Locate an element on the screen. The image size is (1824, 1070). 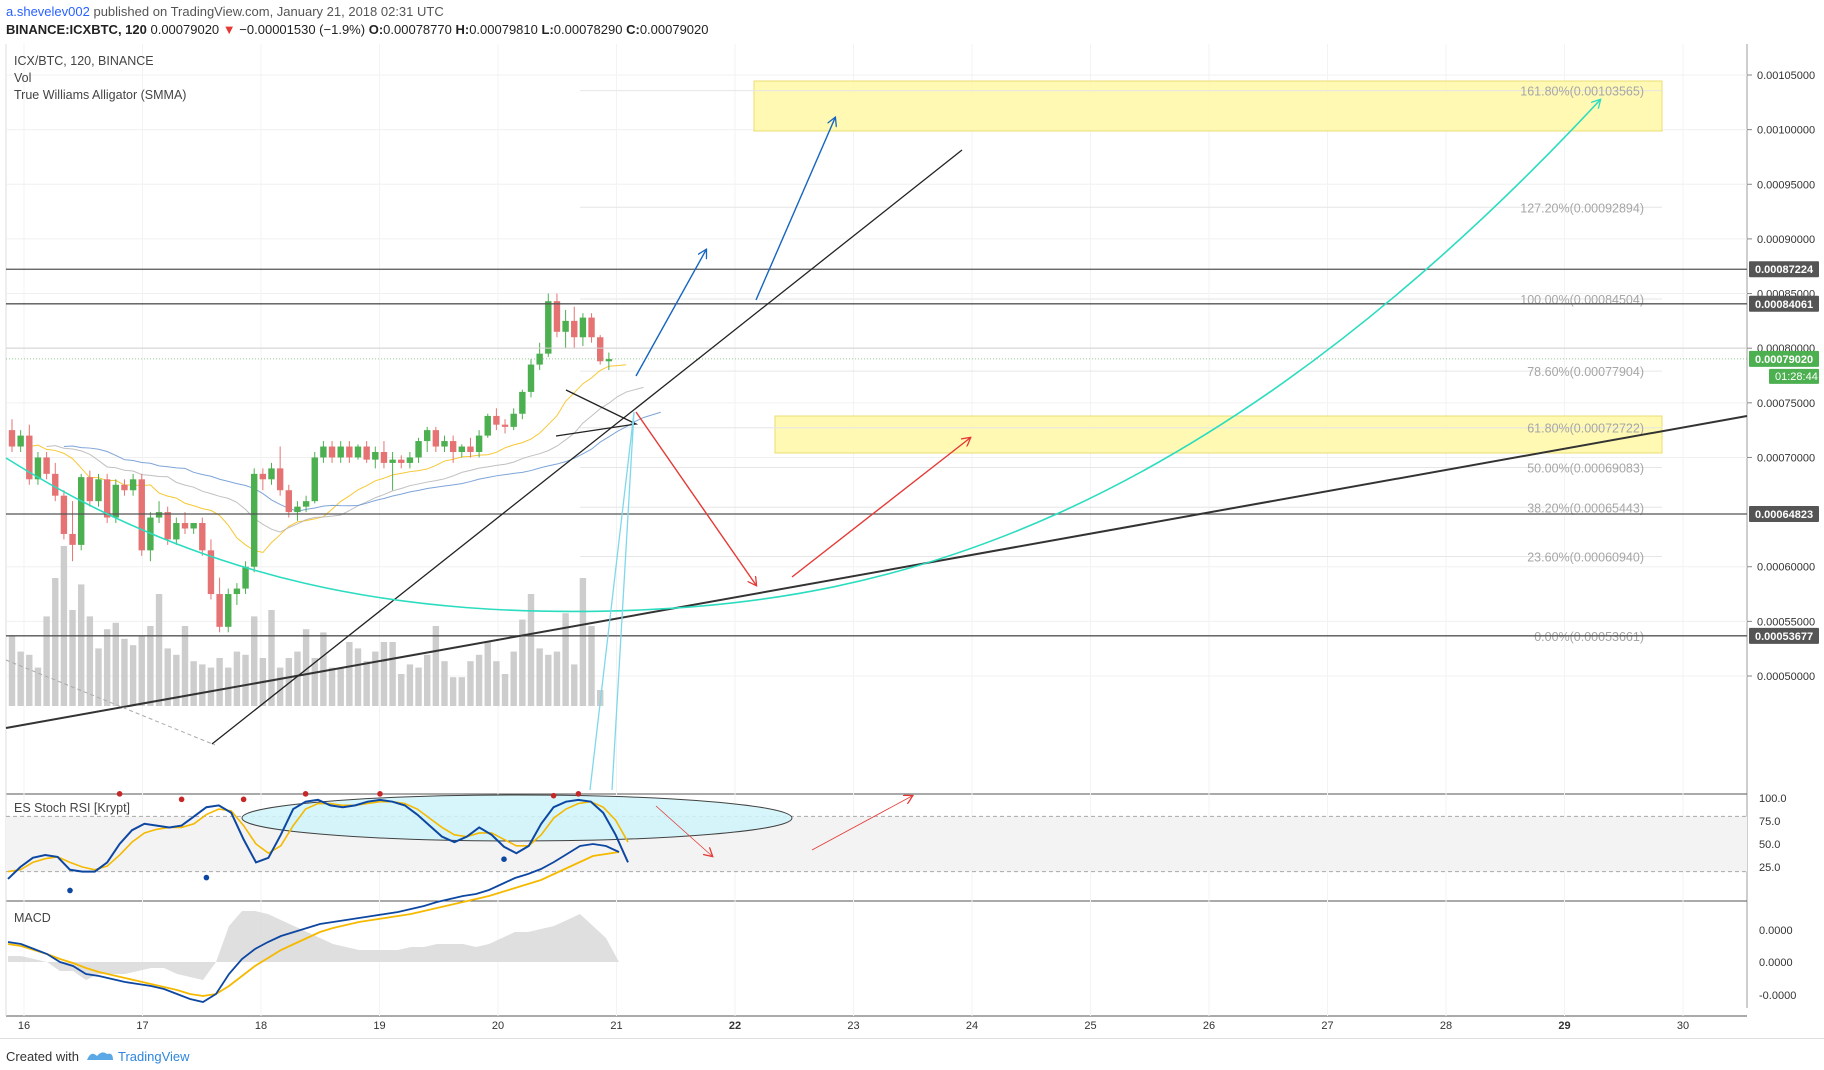
down-arrow-icon: ▼ is located at coordinates (229, 29).